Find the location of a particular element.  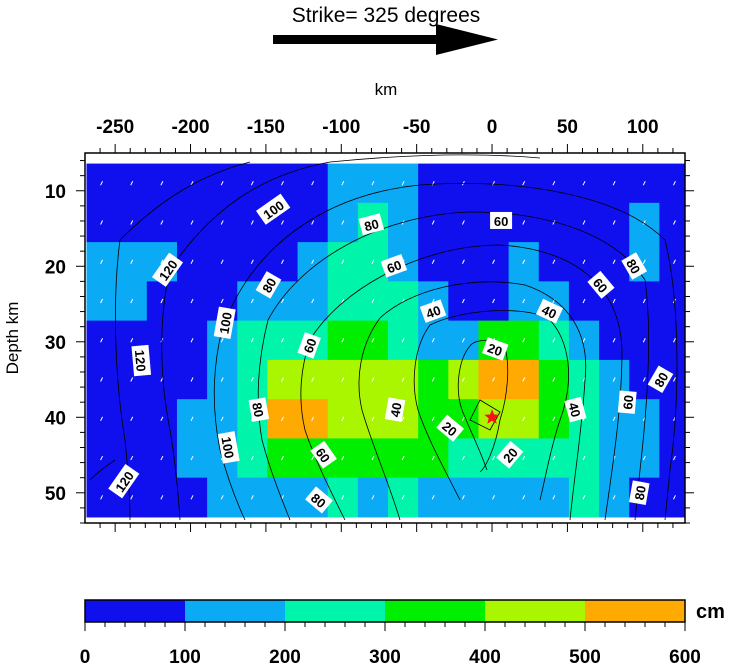

y-tick-label: 10 is located at coordinates (55, 192).